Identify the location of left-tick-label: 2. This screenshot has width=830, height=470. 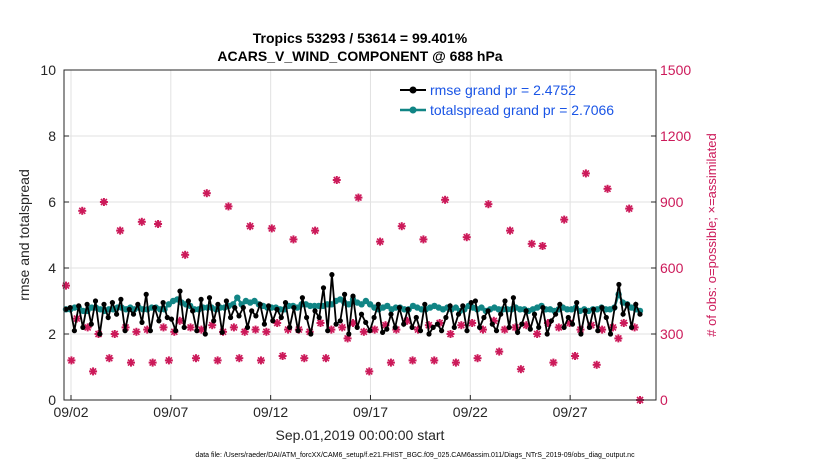
(52, 334).